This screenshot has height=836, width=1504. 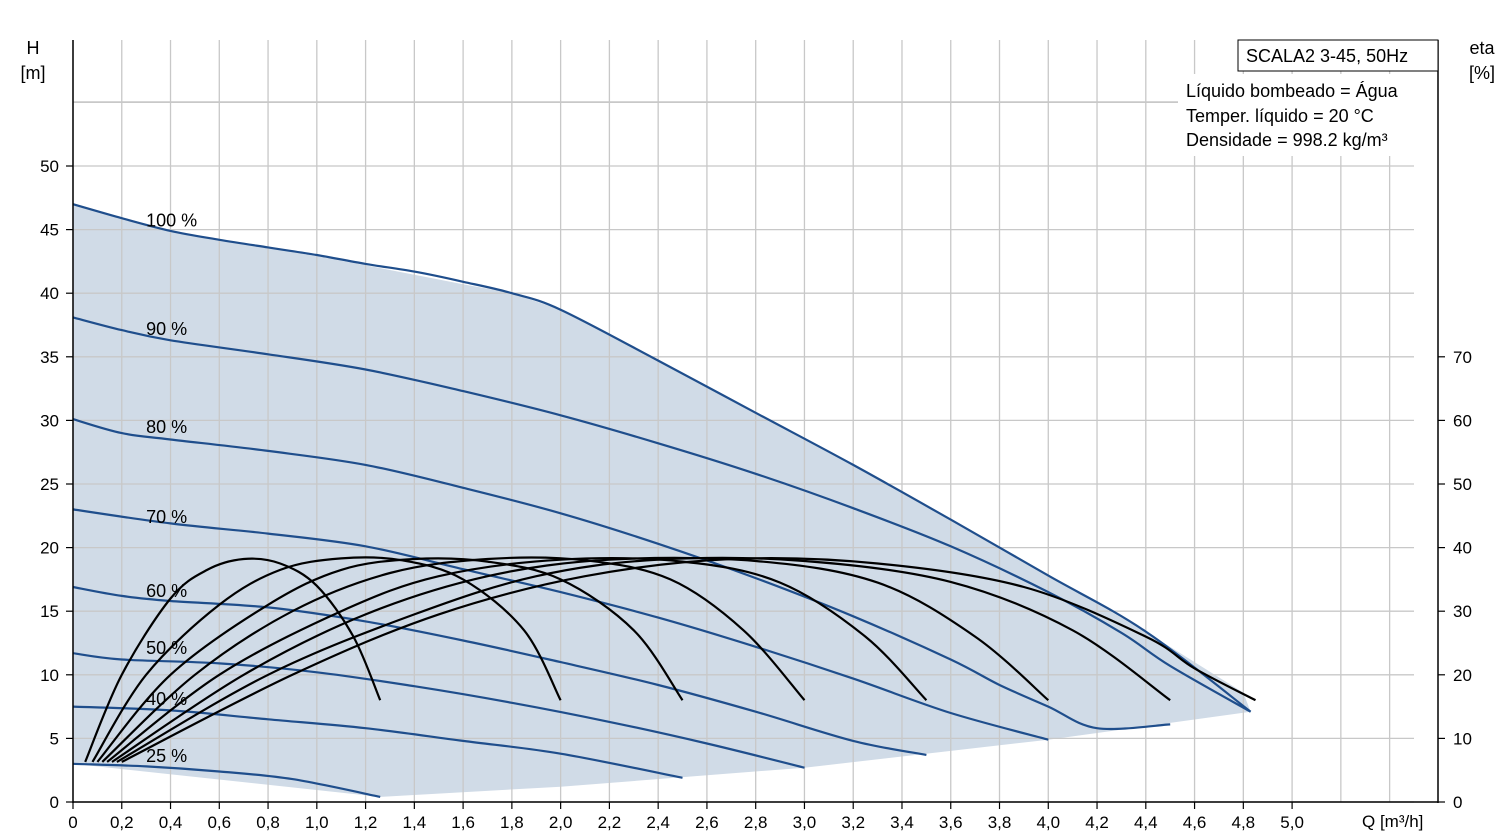 I want to click on x-axis-label: Q [m³/h], so click(x=1392, y=821).